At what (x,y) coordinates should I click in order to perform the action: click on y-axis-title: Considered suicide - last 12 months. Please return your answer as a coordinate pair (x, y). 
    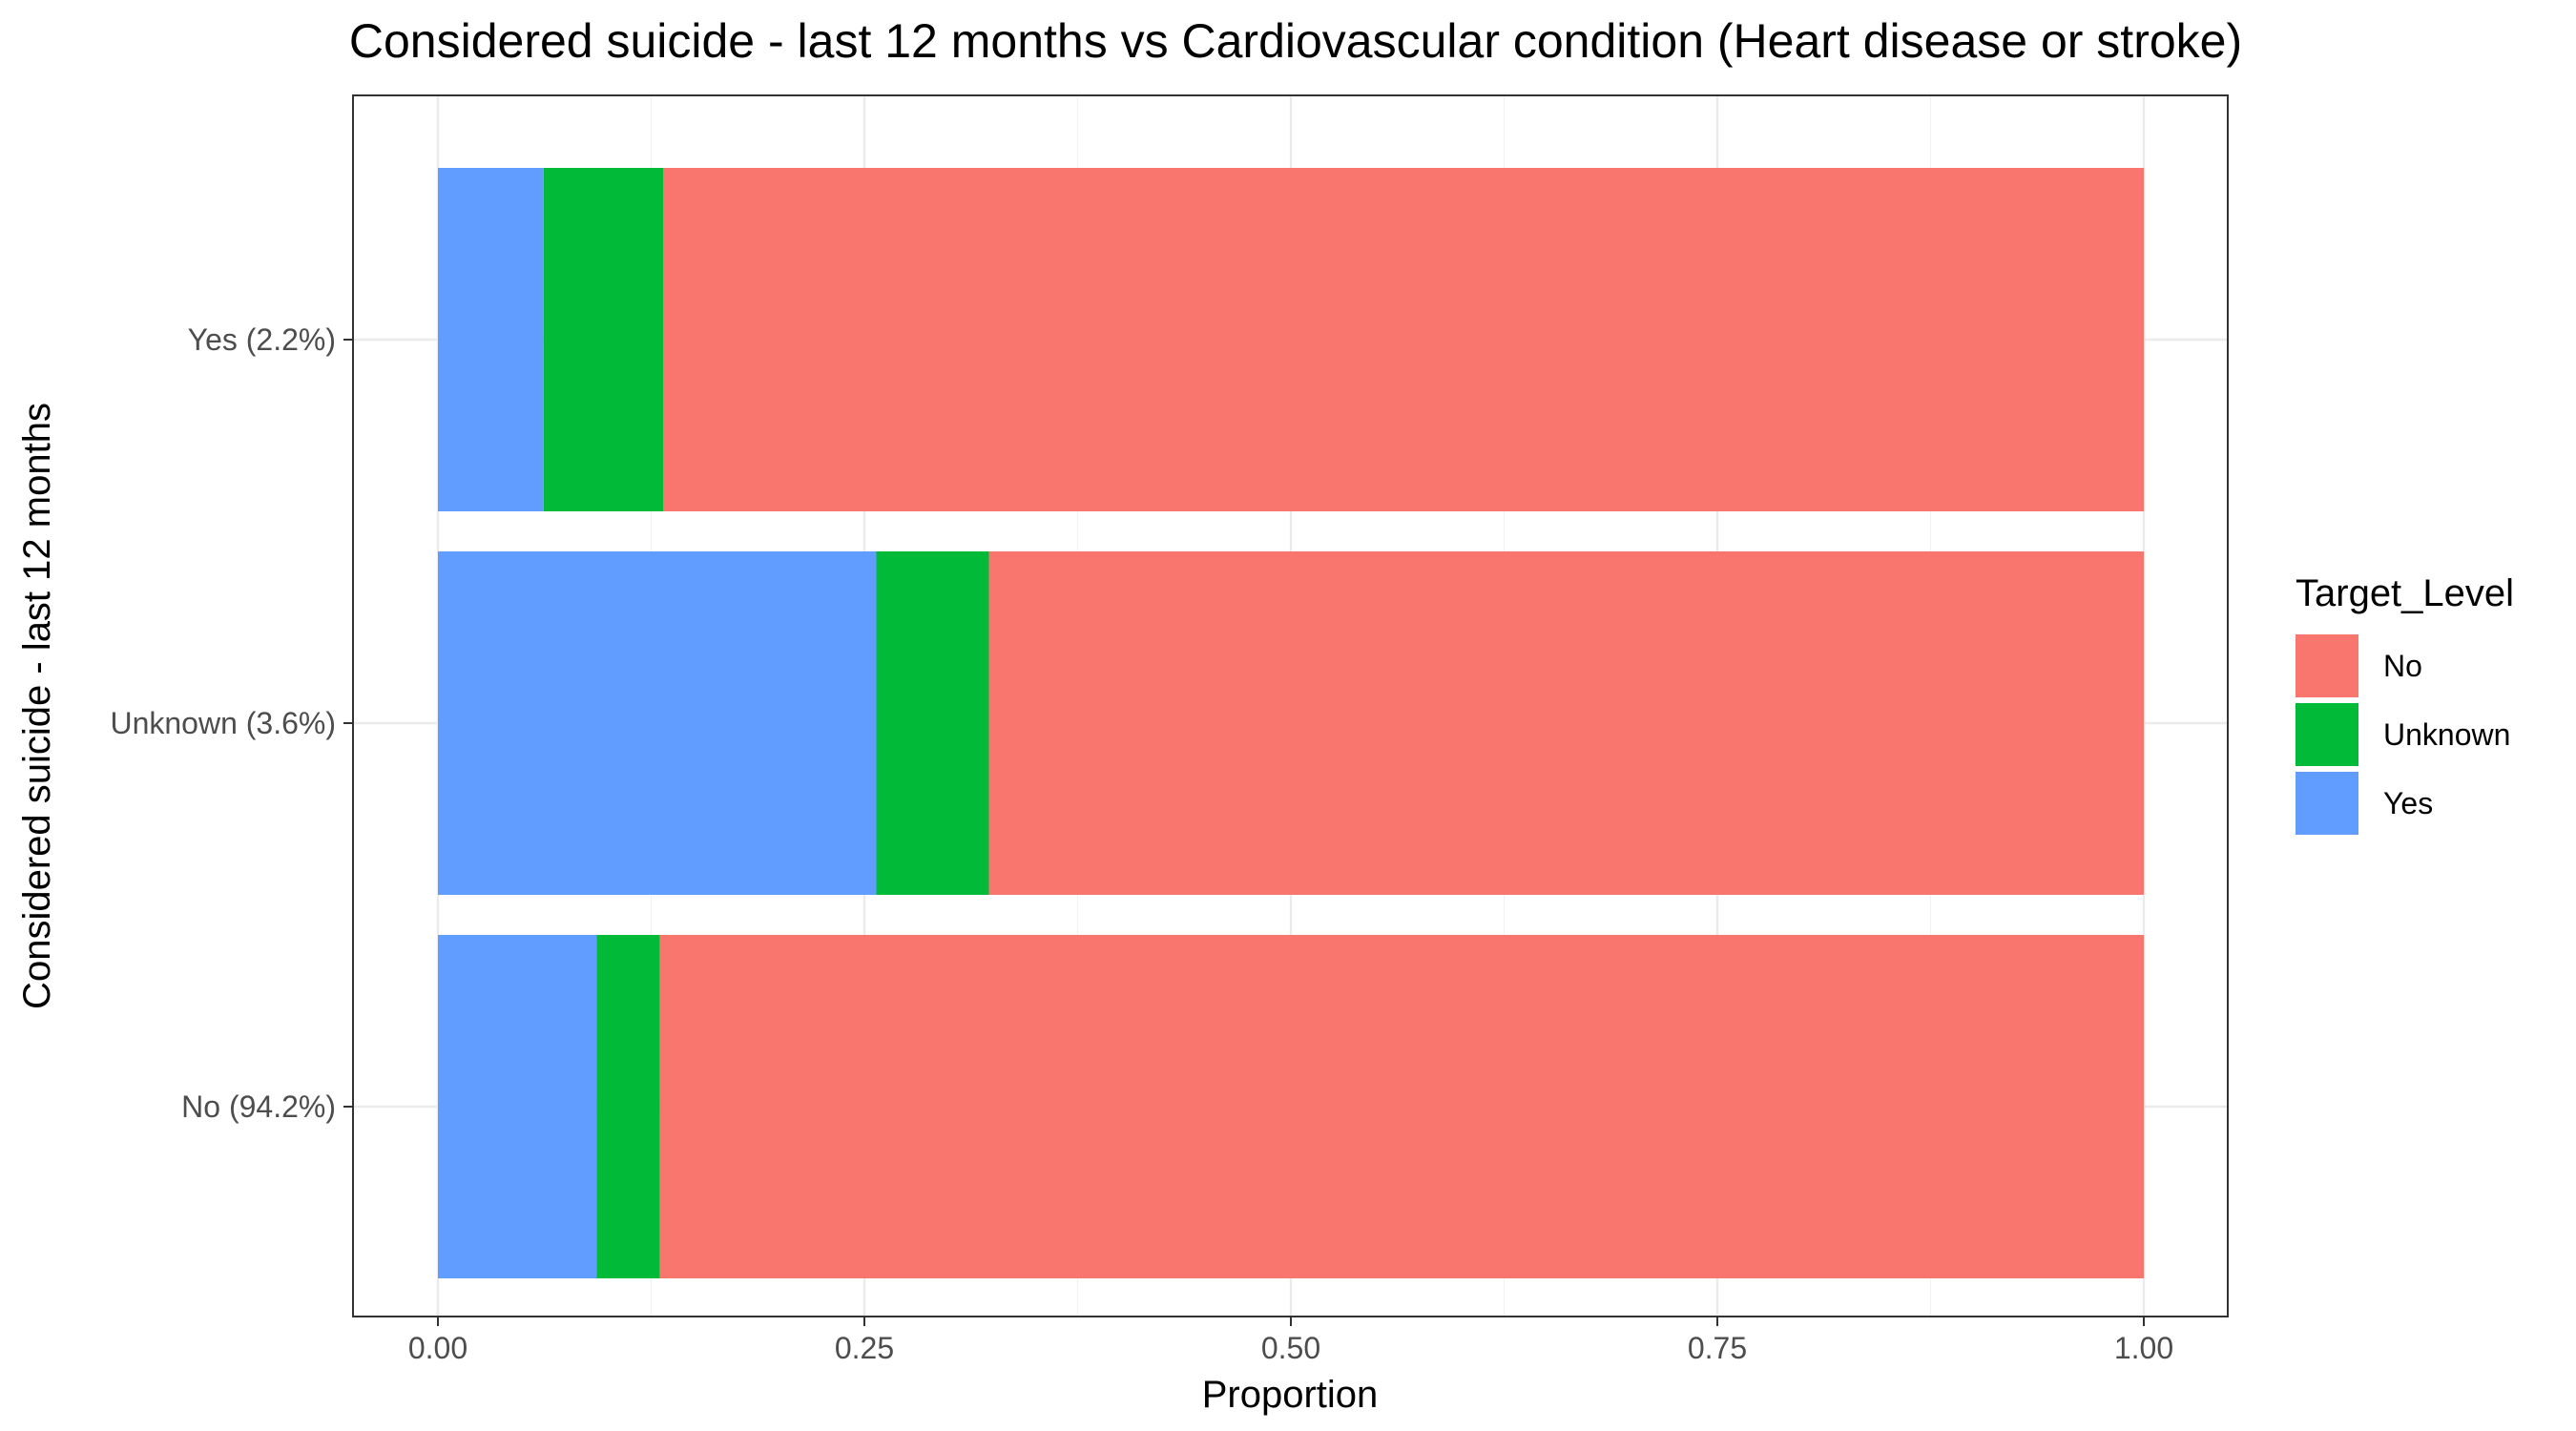
    Looking at the image, I should click on (37, 706).